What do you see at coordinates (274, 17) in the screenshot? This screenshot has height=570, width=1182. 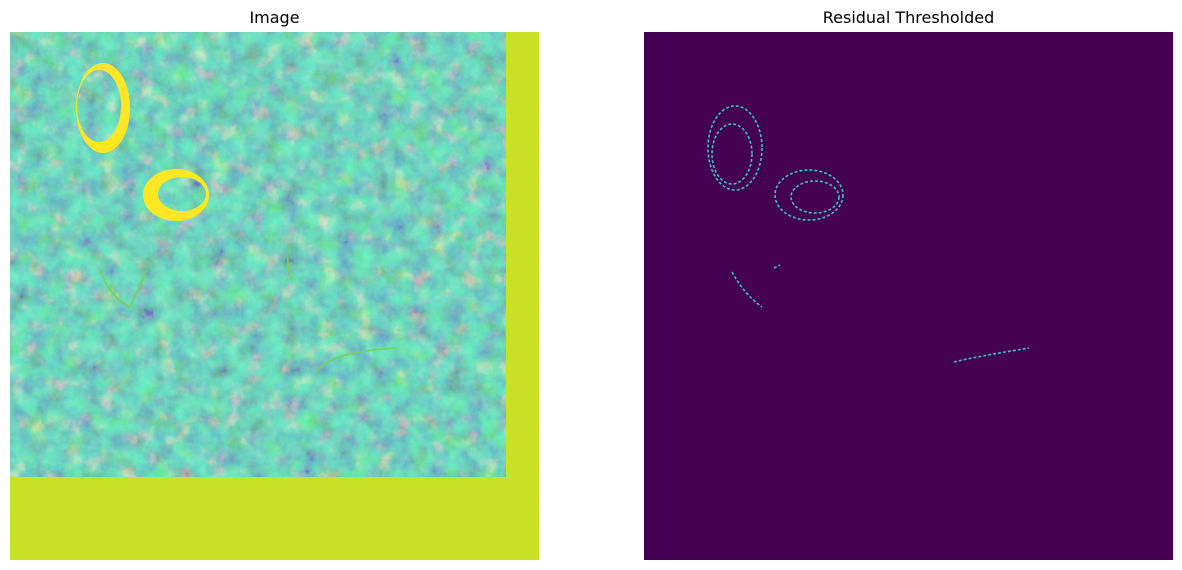 I see `left-panel-title: Image` at bounding box center [274, 17].